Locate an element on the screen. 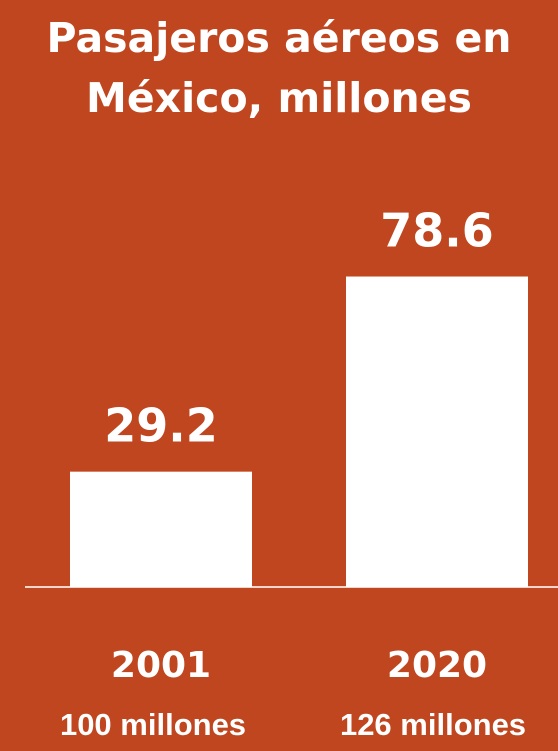  footnote-2001: 100 millones is located at coordinates (153, 724).